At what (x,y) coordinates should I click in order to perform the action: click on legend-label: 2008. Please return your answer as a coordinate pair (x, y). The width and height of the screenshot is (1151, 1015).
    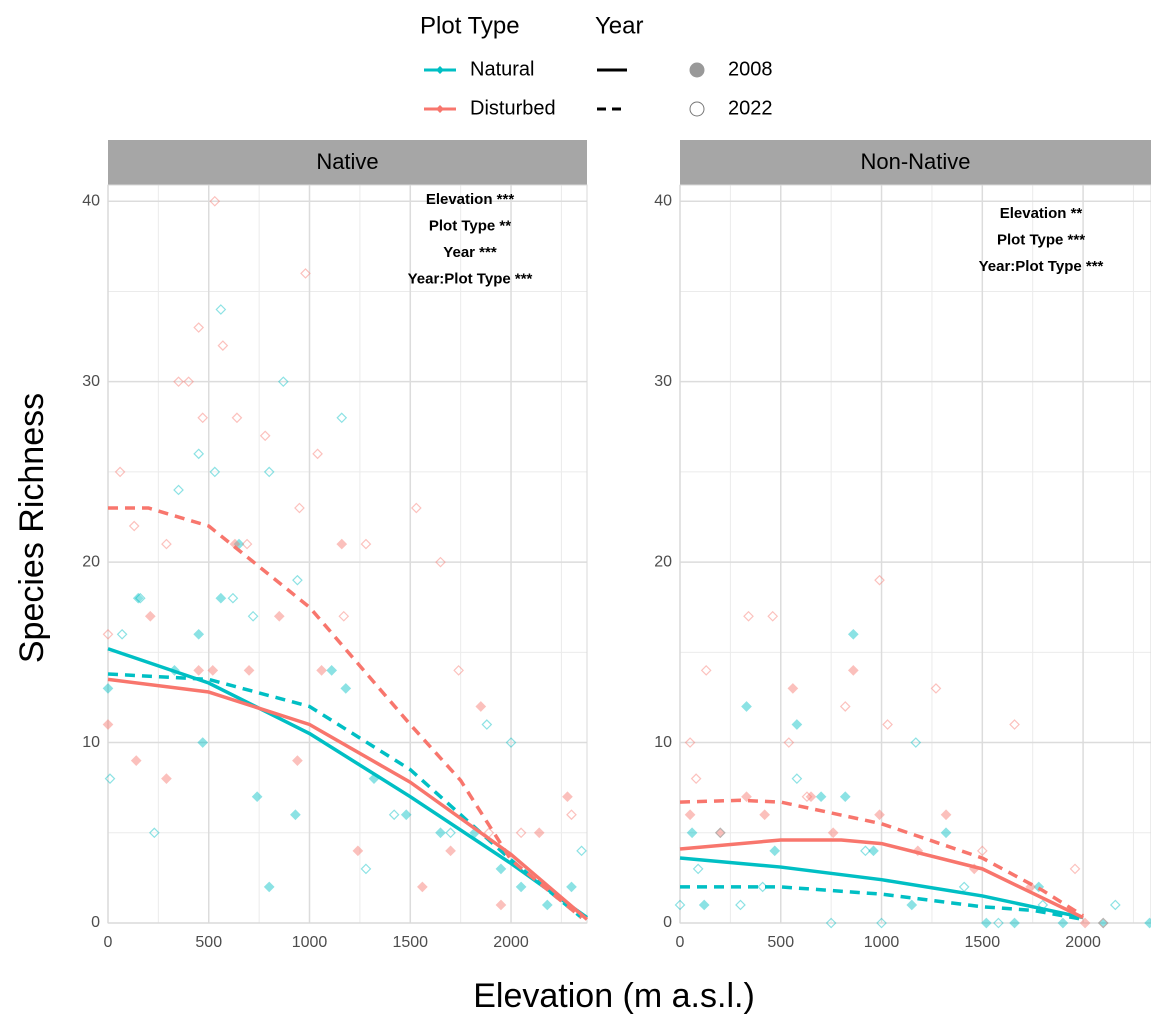
    Looking at the image, I should click on (750, 69).